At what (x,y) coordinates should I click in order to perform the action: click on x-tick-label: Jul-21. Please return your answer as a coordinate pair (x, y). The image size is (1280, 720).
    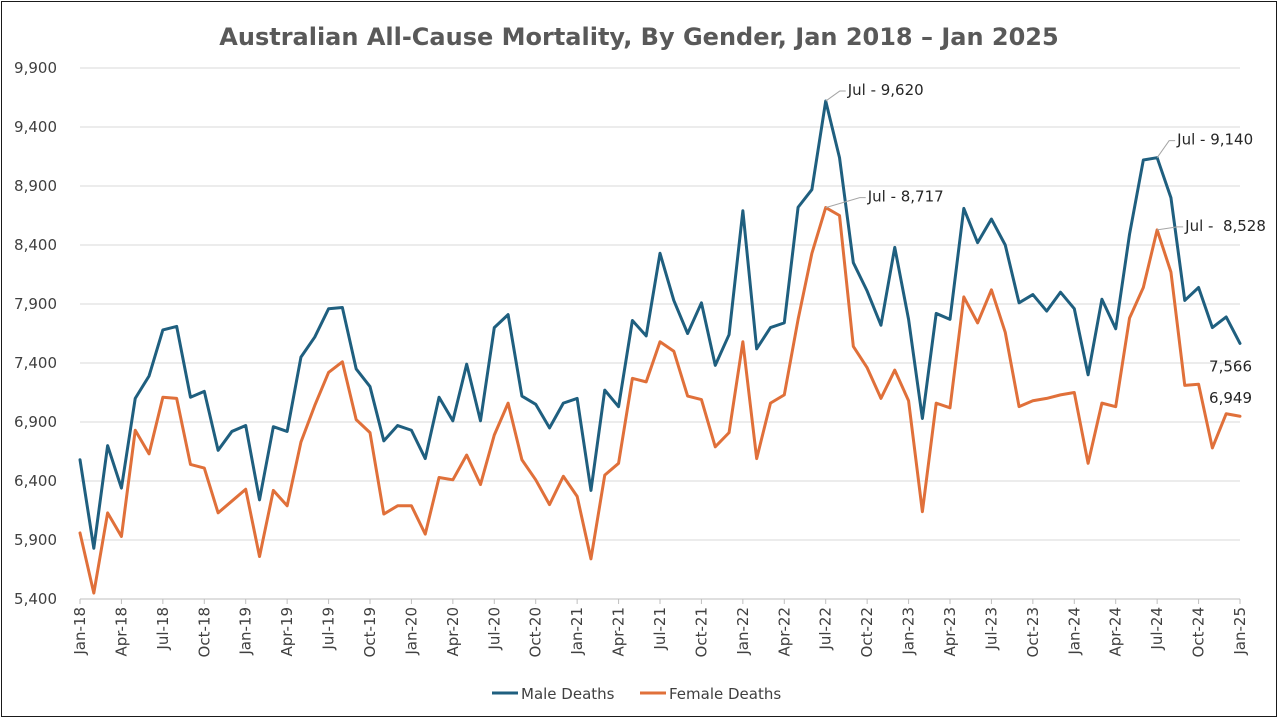
    Looking at the image, I should click on (660, 629).